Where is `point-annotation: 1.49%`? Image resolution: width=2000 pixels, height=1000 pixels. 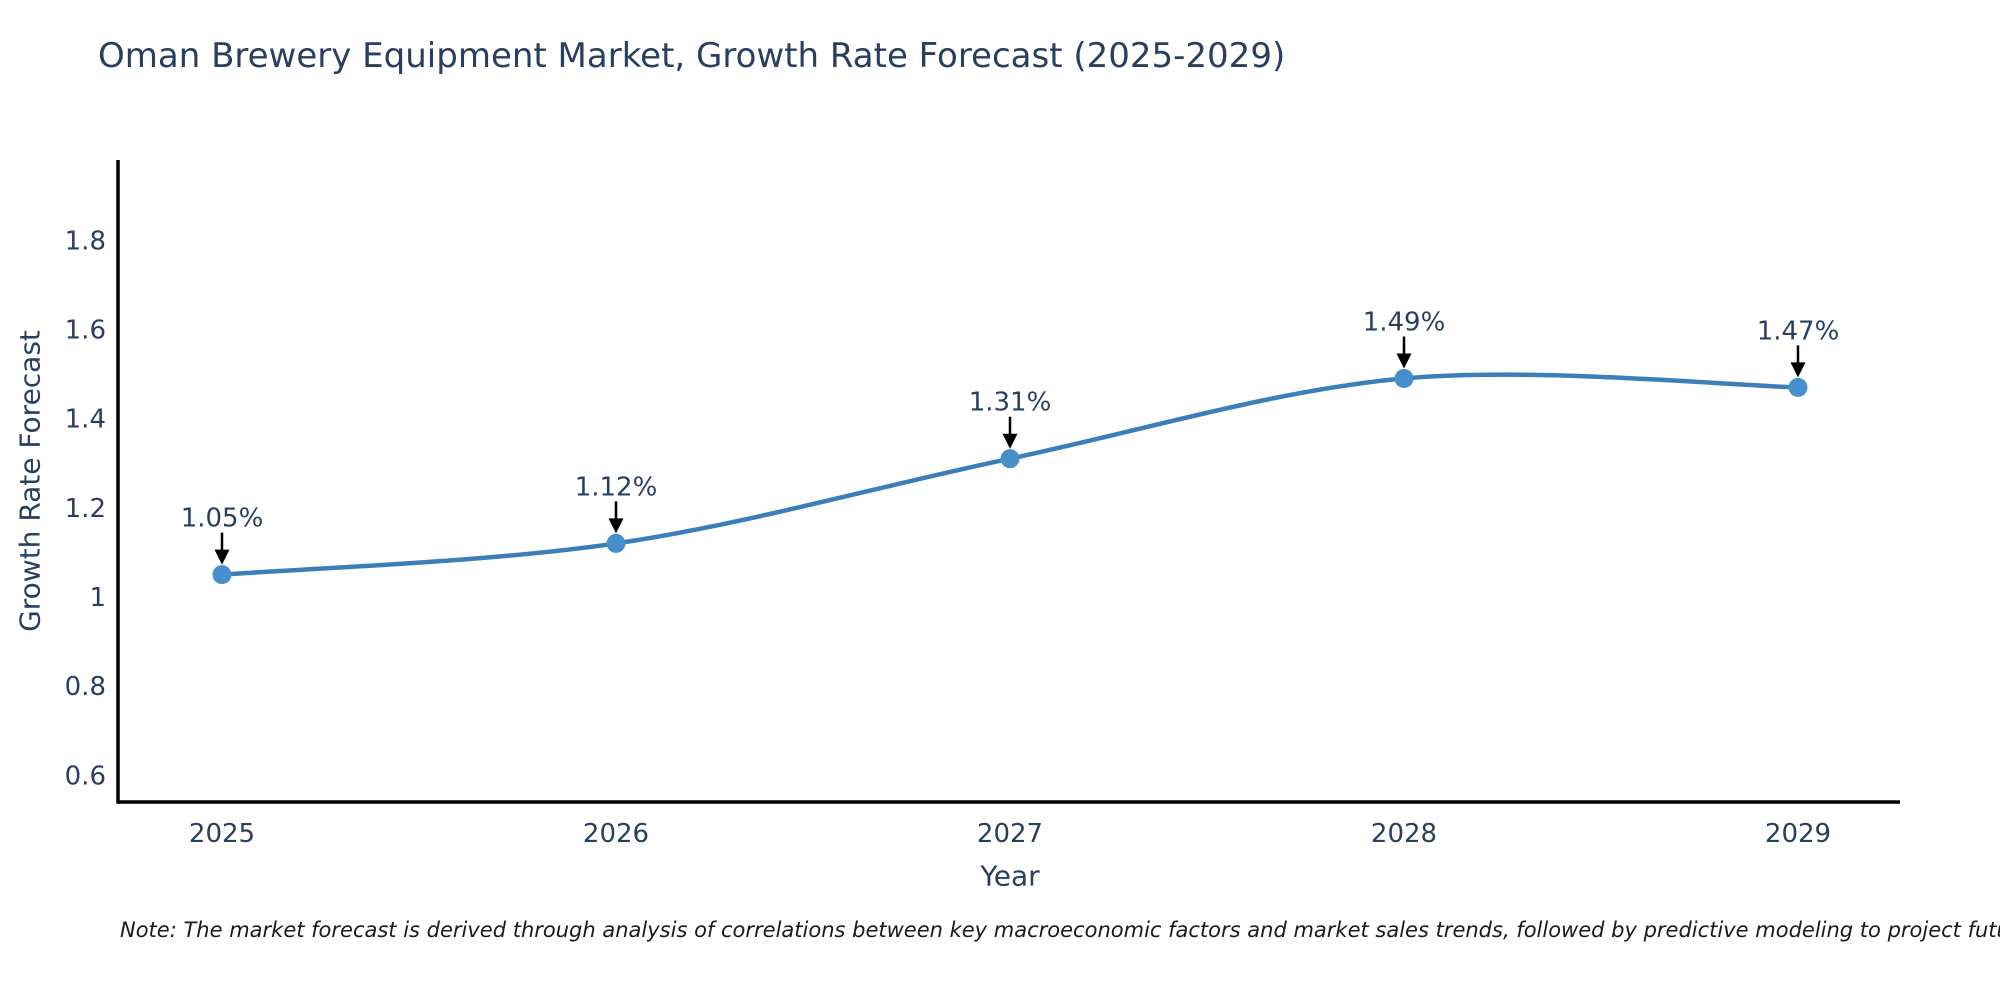
point-annotation: 1.49% is located at coordinates (1404, 322).